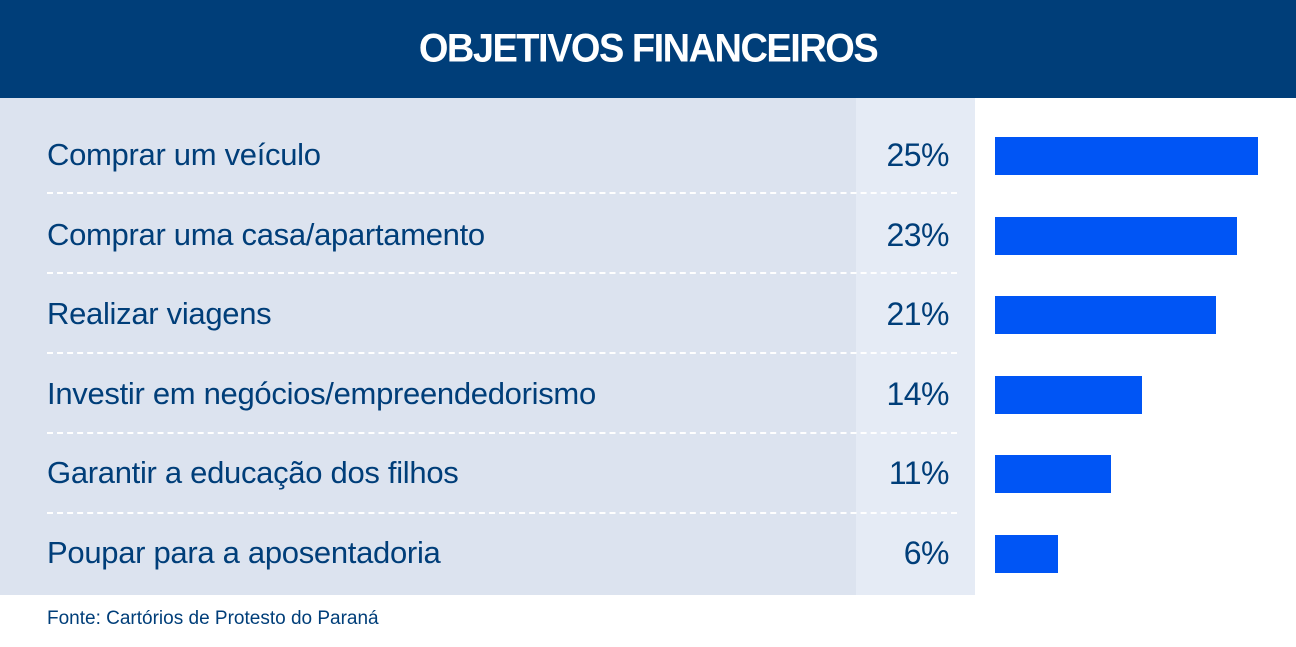  I want to click on row-percentage: 23%, so click(917, 234).